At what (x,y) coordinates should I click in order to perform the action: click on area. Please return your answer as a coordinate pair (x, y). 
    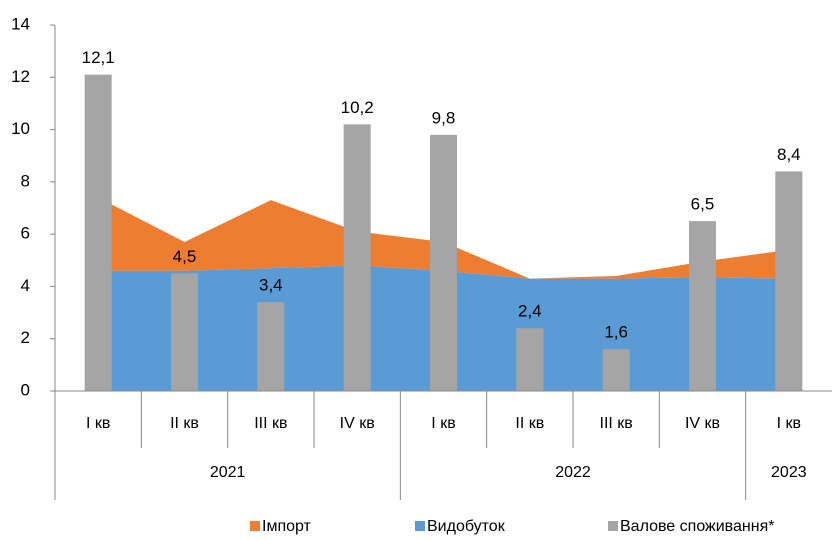
    Looking at the image, I should click on (443, 238).